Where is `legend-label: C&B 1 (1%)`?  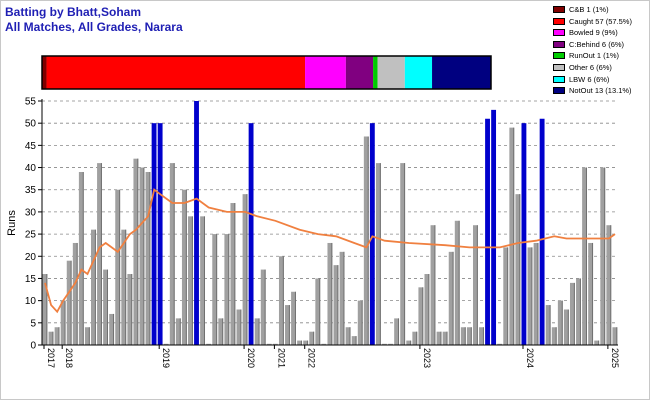 legend-label: C&B 1 (1%) is located at coordinates (589, 9).